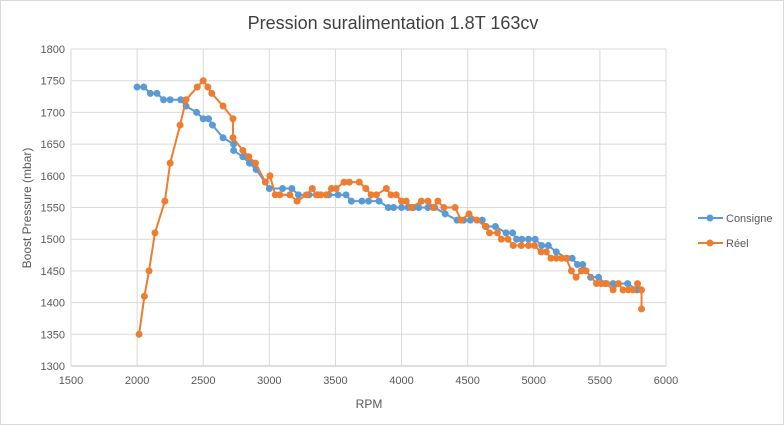 This screenshot has height=425, width=784. What do you see at coordinates (53, 209) in the screenshot?
I see `y-tick-label: 1550` at bounding box center [53, 209].